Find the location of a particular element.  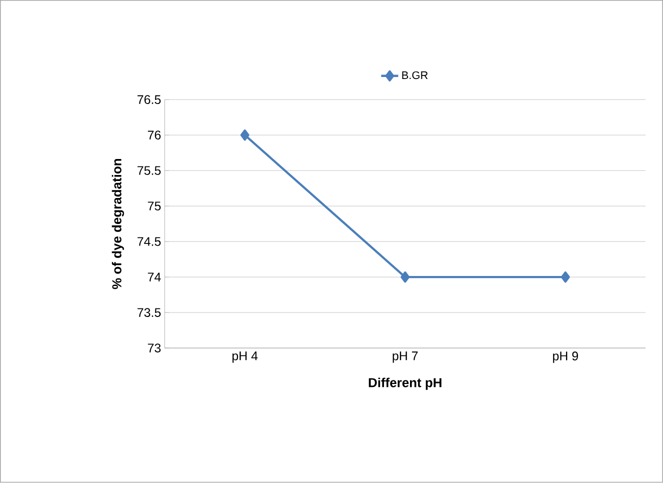

x-axis-title: Different pH is located at coordinates (405, 384).